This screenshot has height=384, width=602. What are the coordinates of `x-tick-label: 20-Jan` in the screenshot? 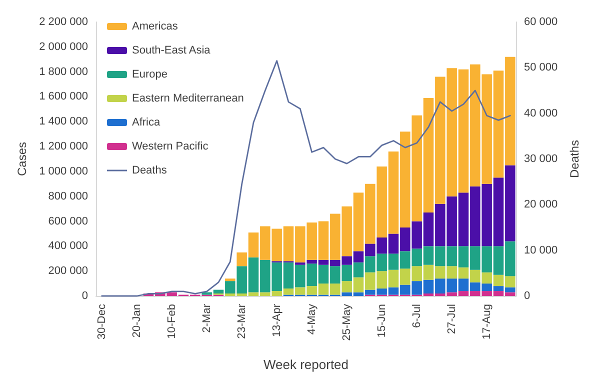 It's located at (136, 321).